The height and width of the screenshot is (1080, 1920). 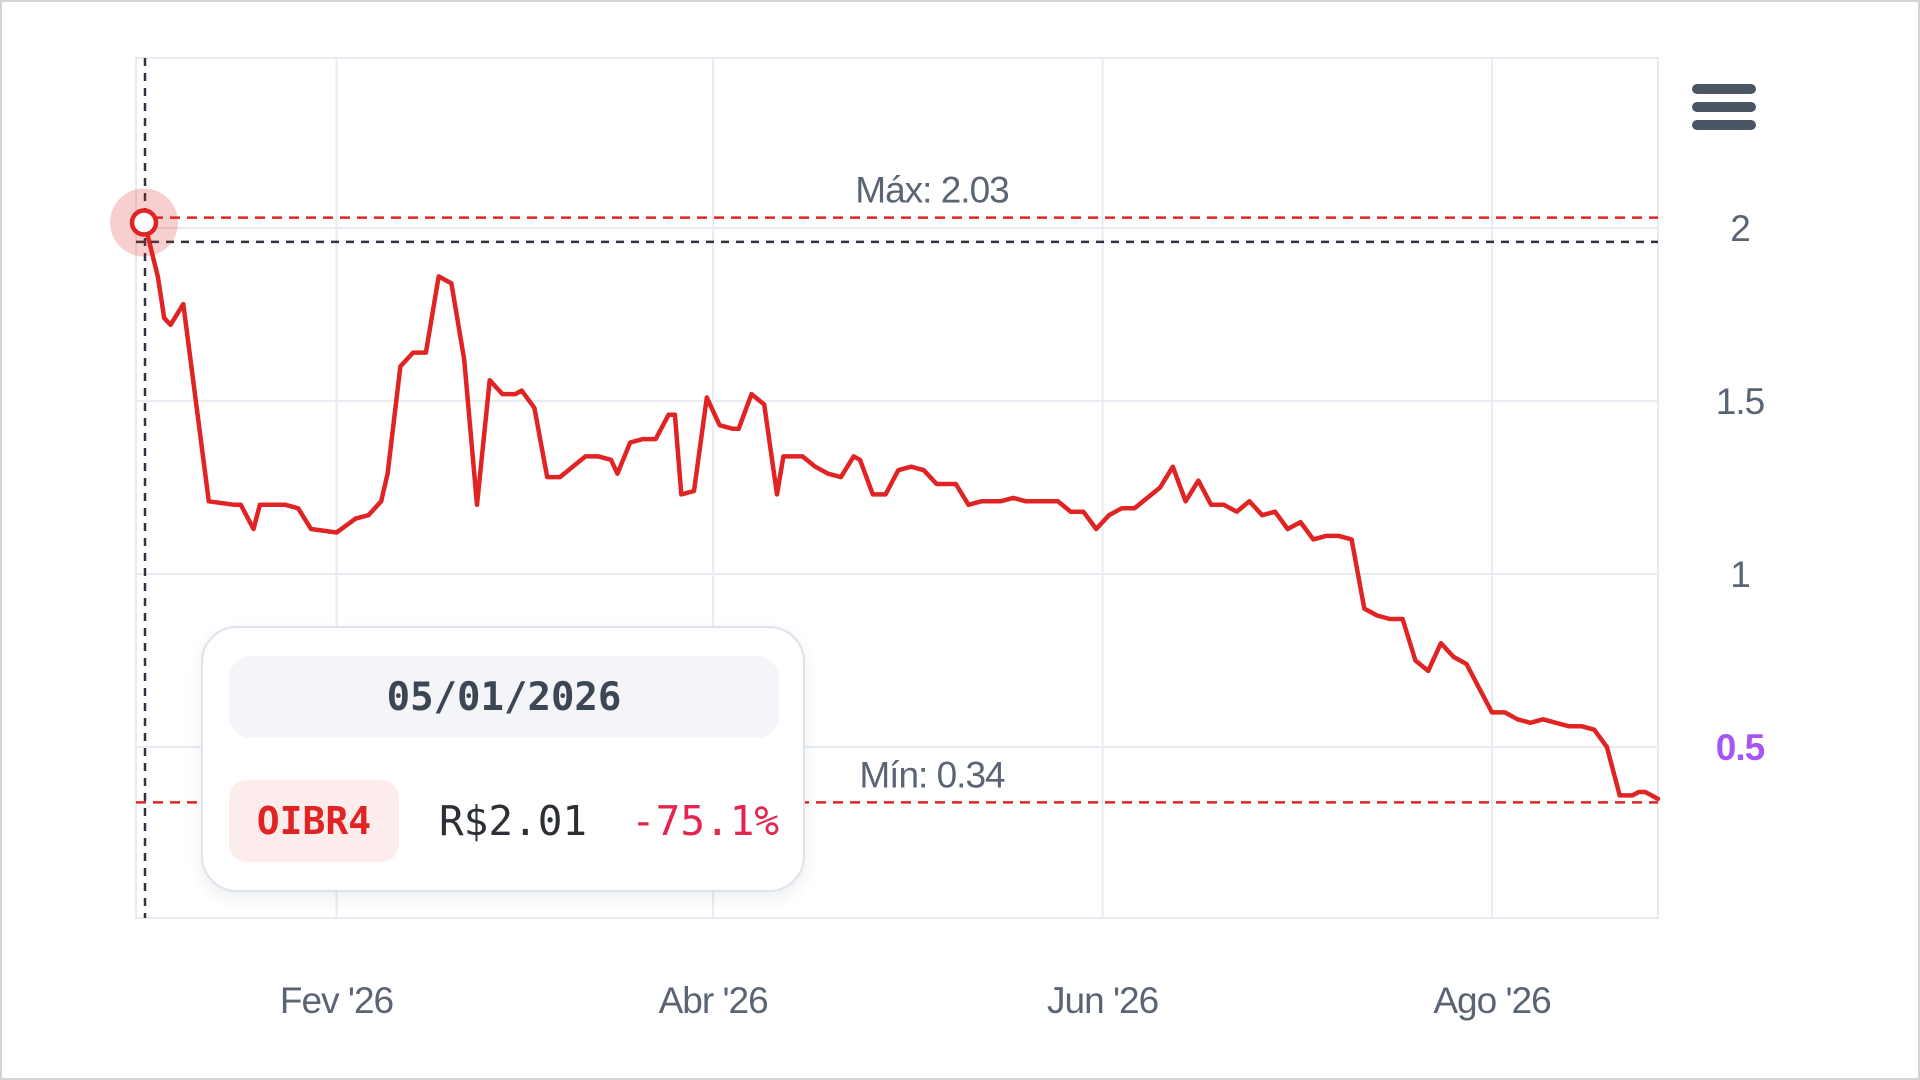 I want to click on x-tick-label: Fev '26, so click(x=336, y=1000).